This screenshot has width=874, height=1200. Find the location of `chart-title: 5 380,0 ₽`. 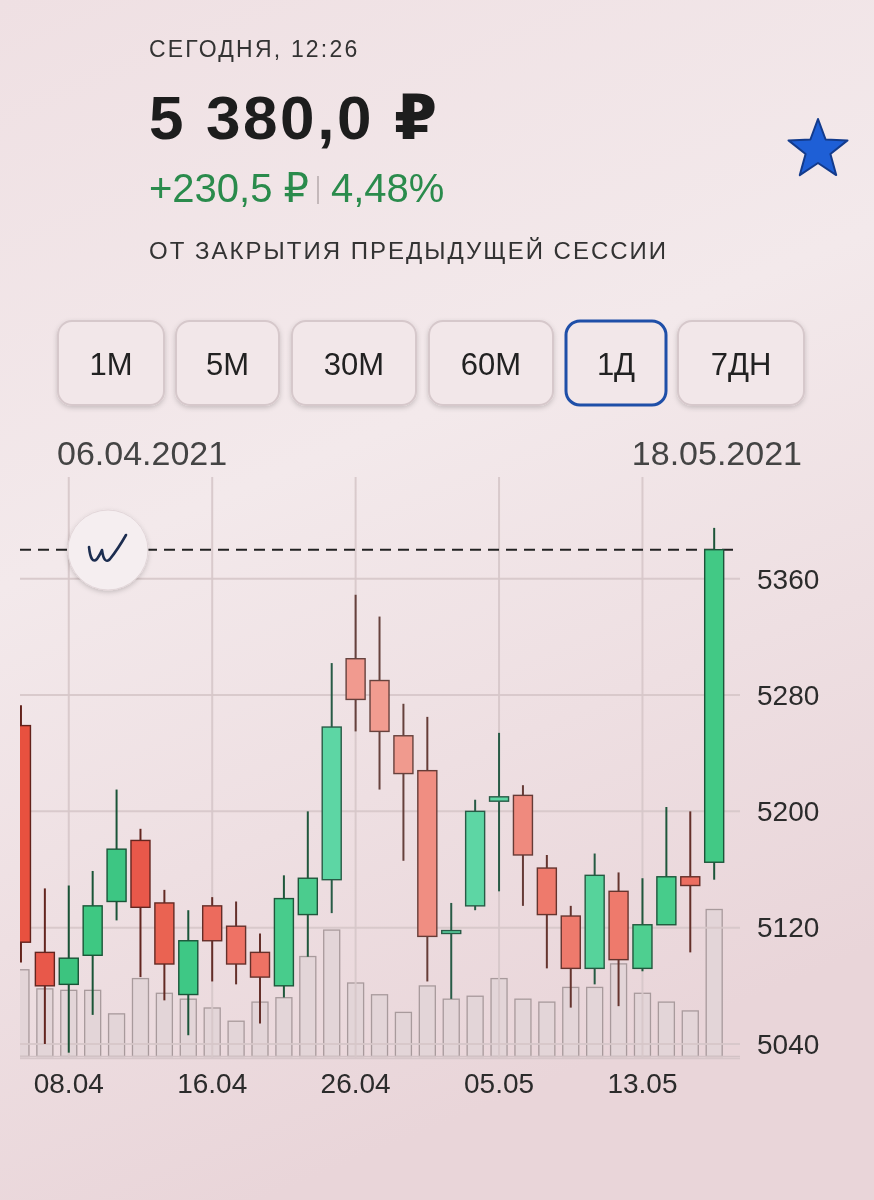

chart-title: 5 380,0 ₽ is located at coordinates (294, 117).